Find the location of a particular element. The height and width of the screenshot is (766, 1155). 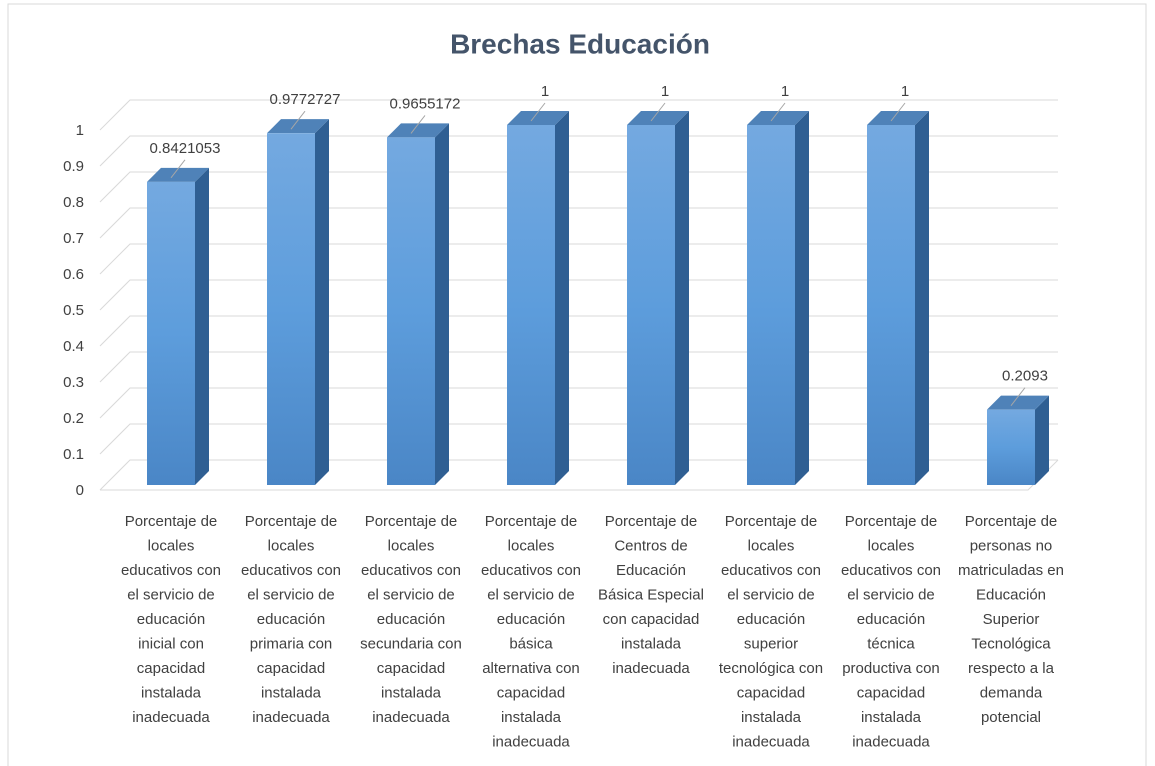

value-label: 0.9772727 is located at coordinates (305, 99).